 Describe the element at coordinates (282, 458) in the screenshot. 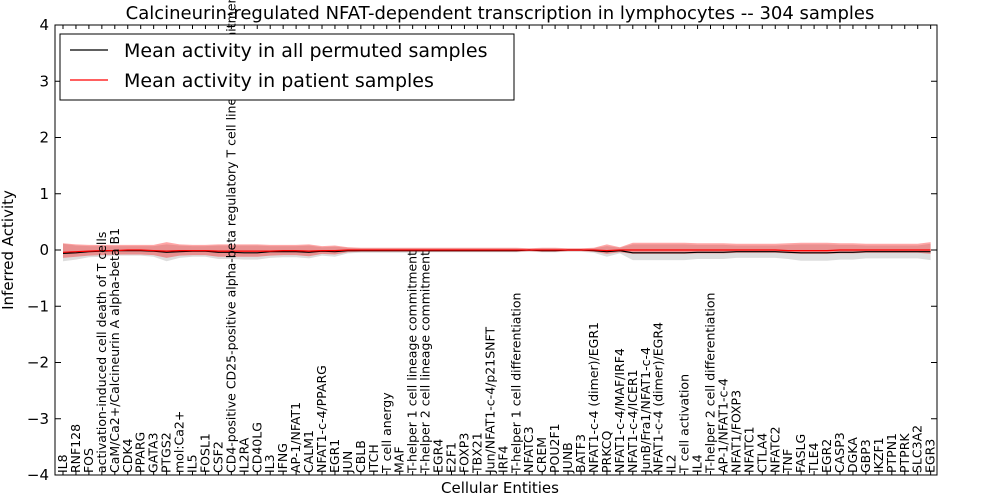

I see `category-label: IFNG` at that location.